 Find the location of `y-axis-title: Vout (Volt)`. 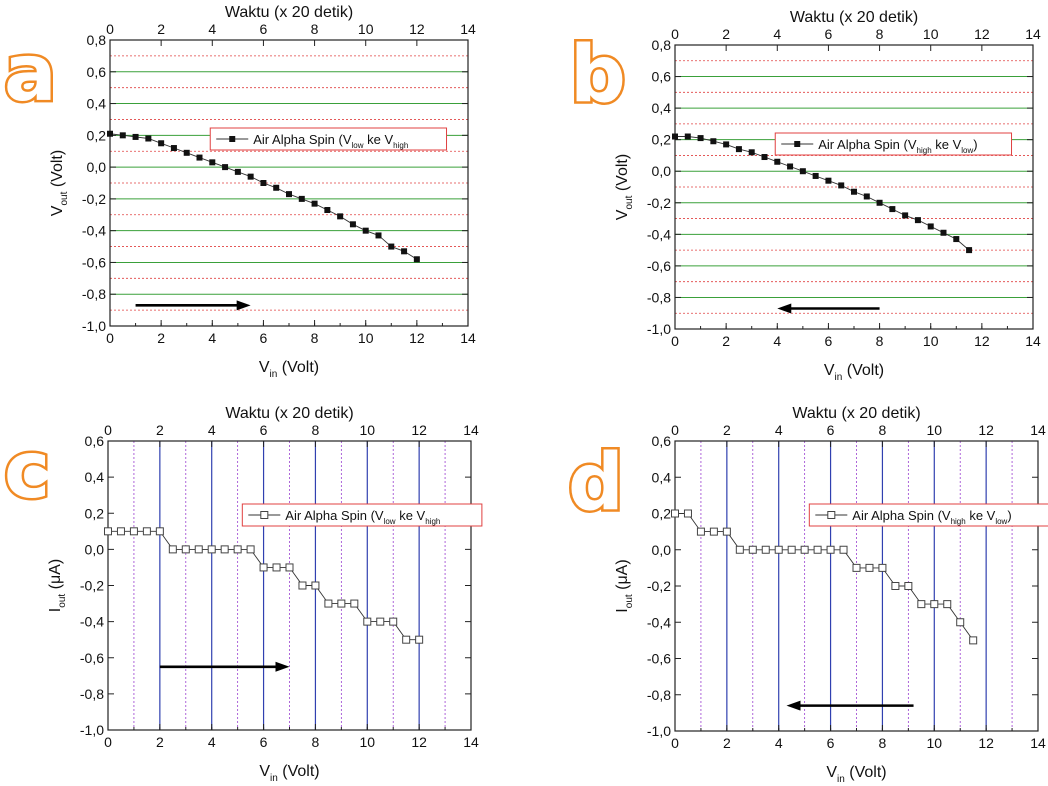

y-axis-title: Vout (Volt) is located at coordinates (624, 187).